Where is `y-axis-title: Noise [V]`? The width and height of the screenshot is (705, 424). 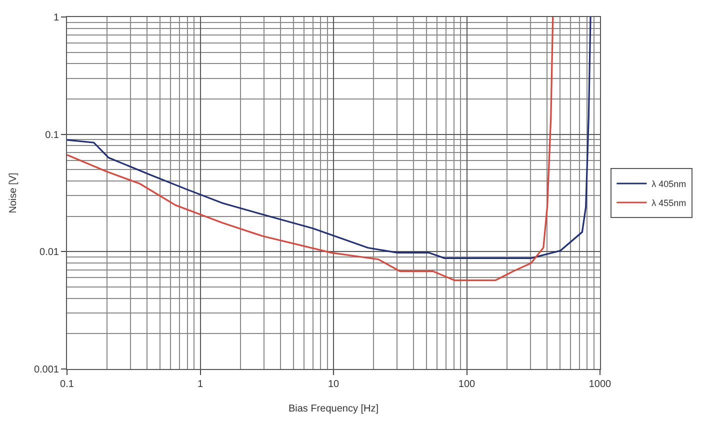 y-axis-title: Noise [V] is located at coordinates (13, 193).